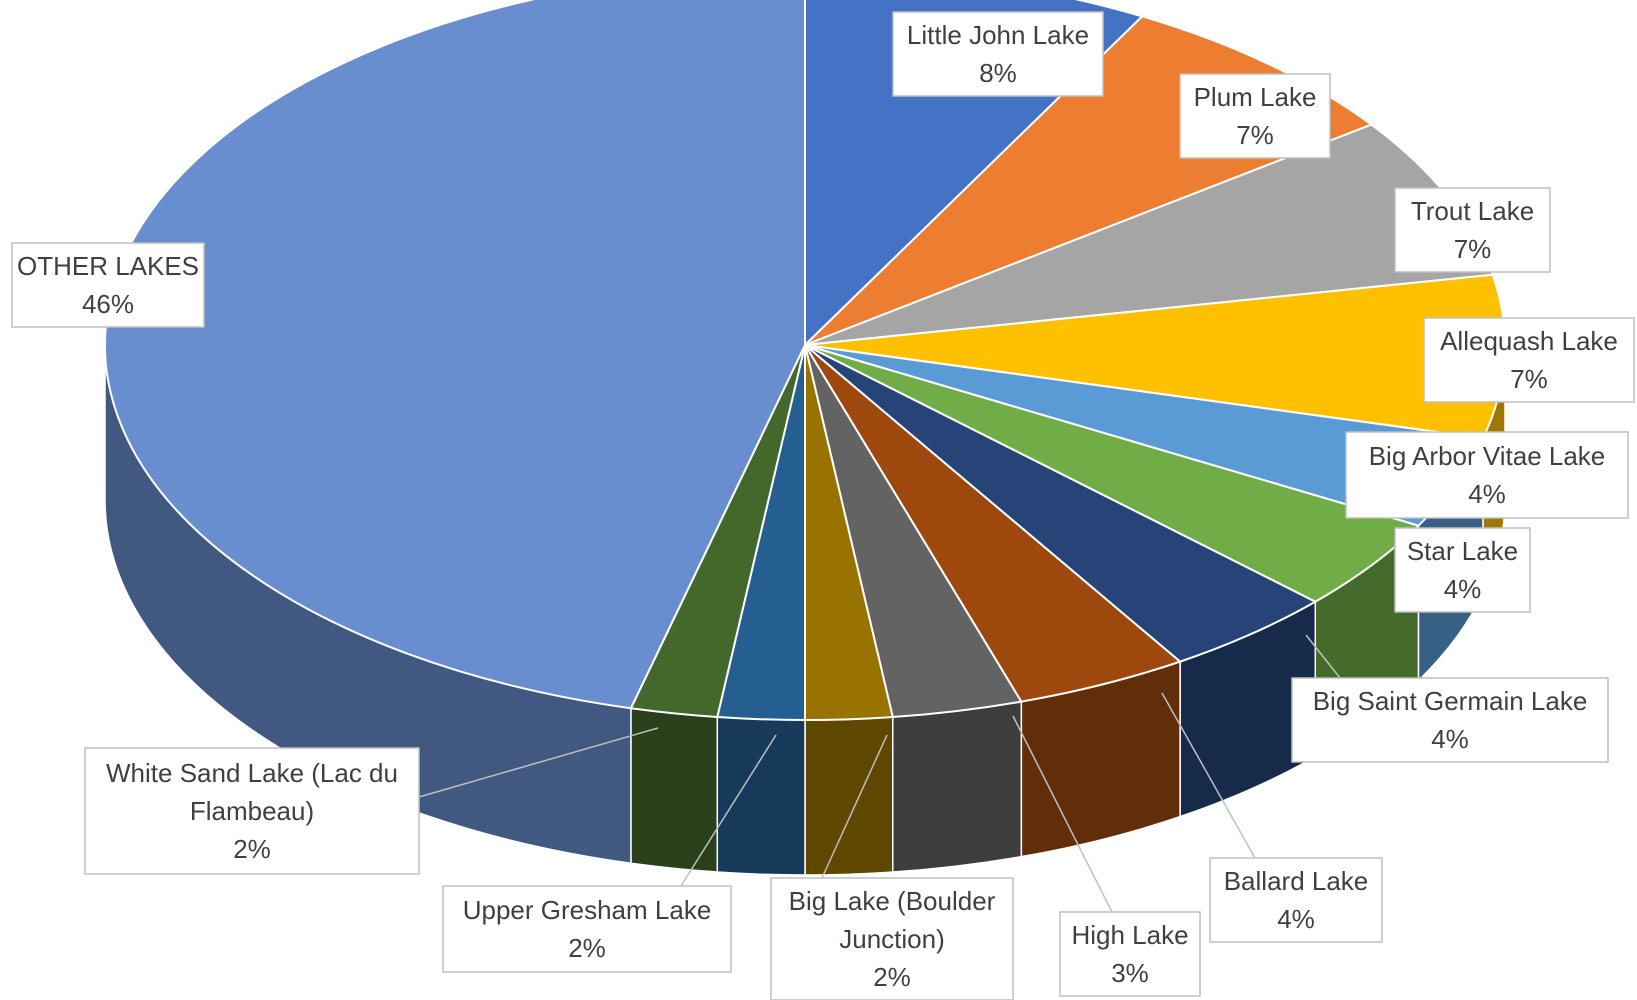 This screenshot has height=1000, width=1637. I want to click on slice-label: Big Lake (Boulder Junction), so click(892, 920).